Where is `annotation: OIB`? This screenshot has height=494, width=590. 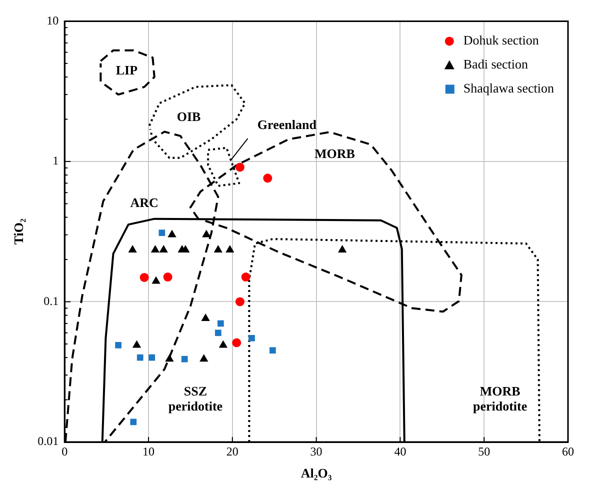 annotation: OIB is located at coordinates (189, 116).